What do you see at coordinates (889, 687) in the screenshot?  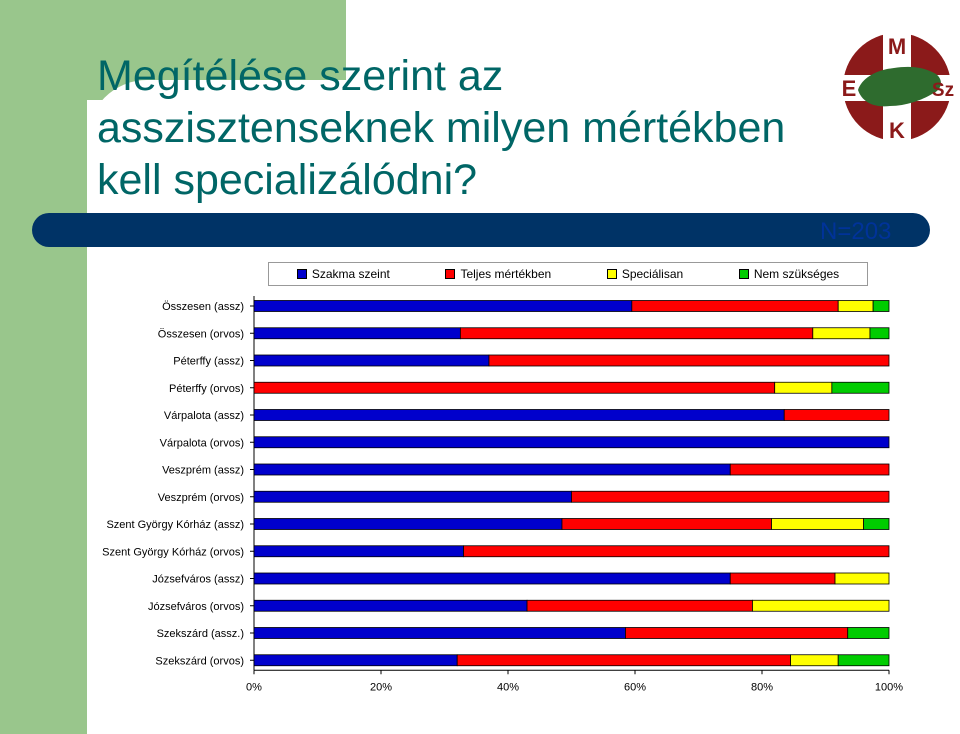 I see `x-tick-label: 100%` at bounding box center [889, 687].